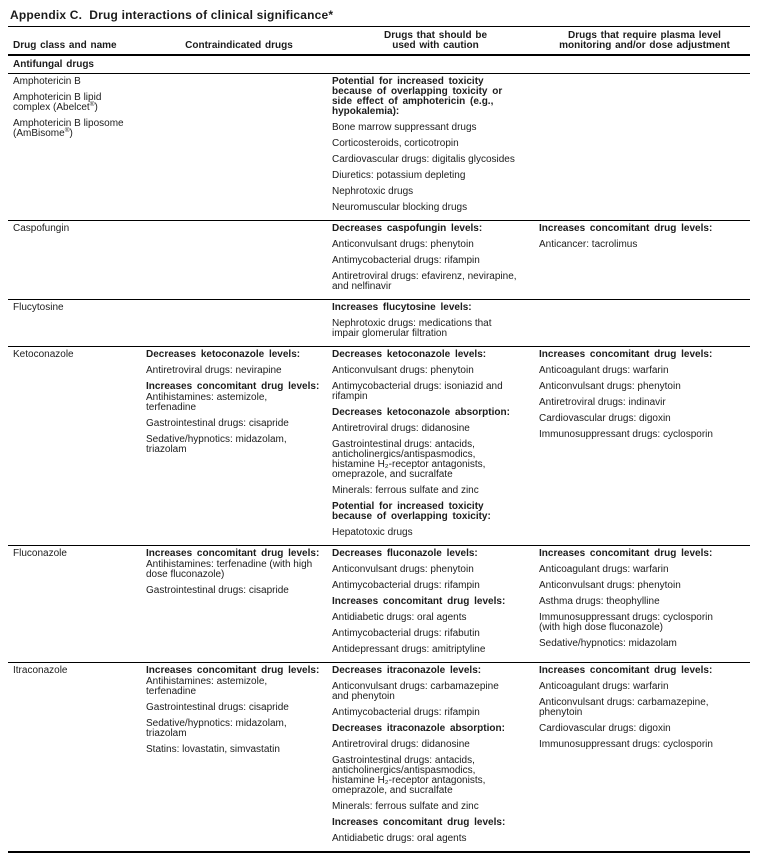  What do you see at coordinates (435, 40) in the screenshot?
I see `column-header-caution: Drugs that should be used with caution` at bounding box center [435, 40].